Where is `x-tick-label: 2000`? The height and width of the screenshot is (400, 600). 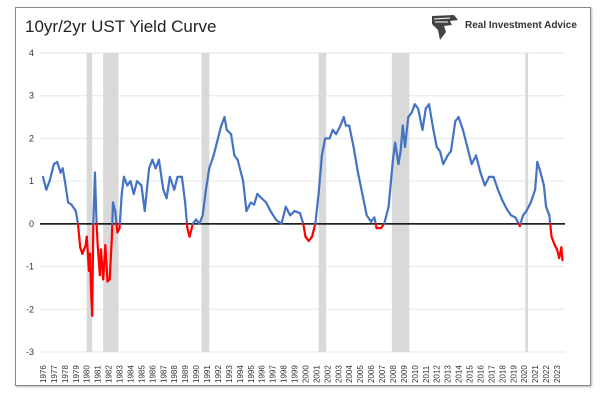
x-tick-label: 2000 is located at coordinates (305, 374).